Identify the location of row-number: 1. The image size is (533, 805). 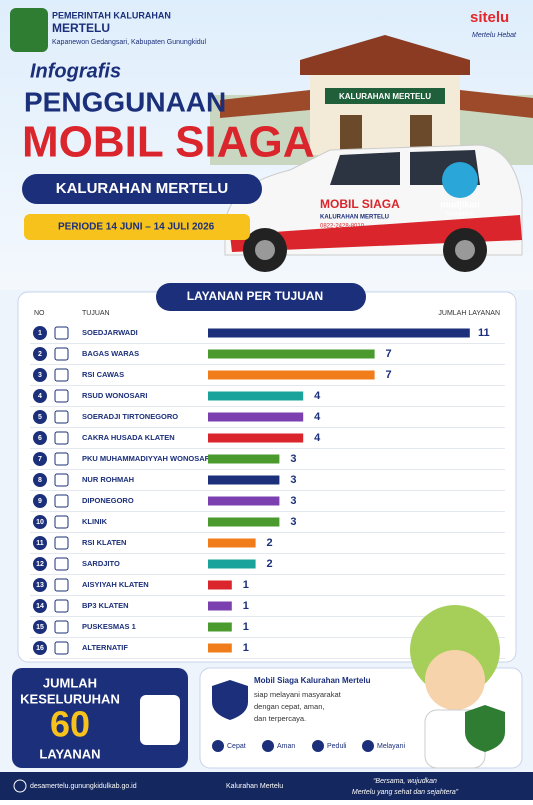
(40, 333).